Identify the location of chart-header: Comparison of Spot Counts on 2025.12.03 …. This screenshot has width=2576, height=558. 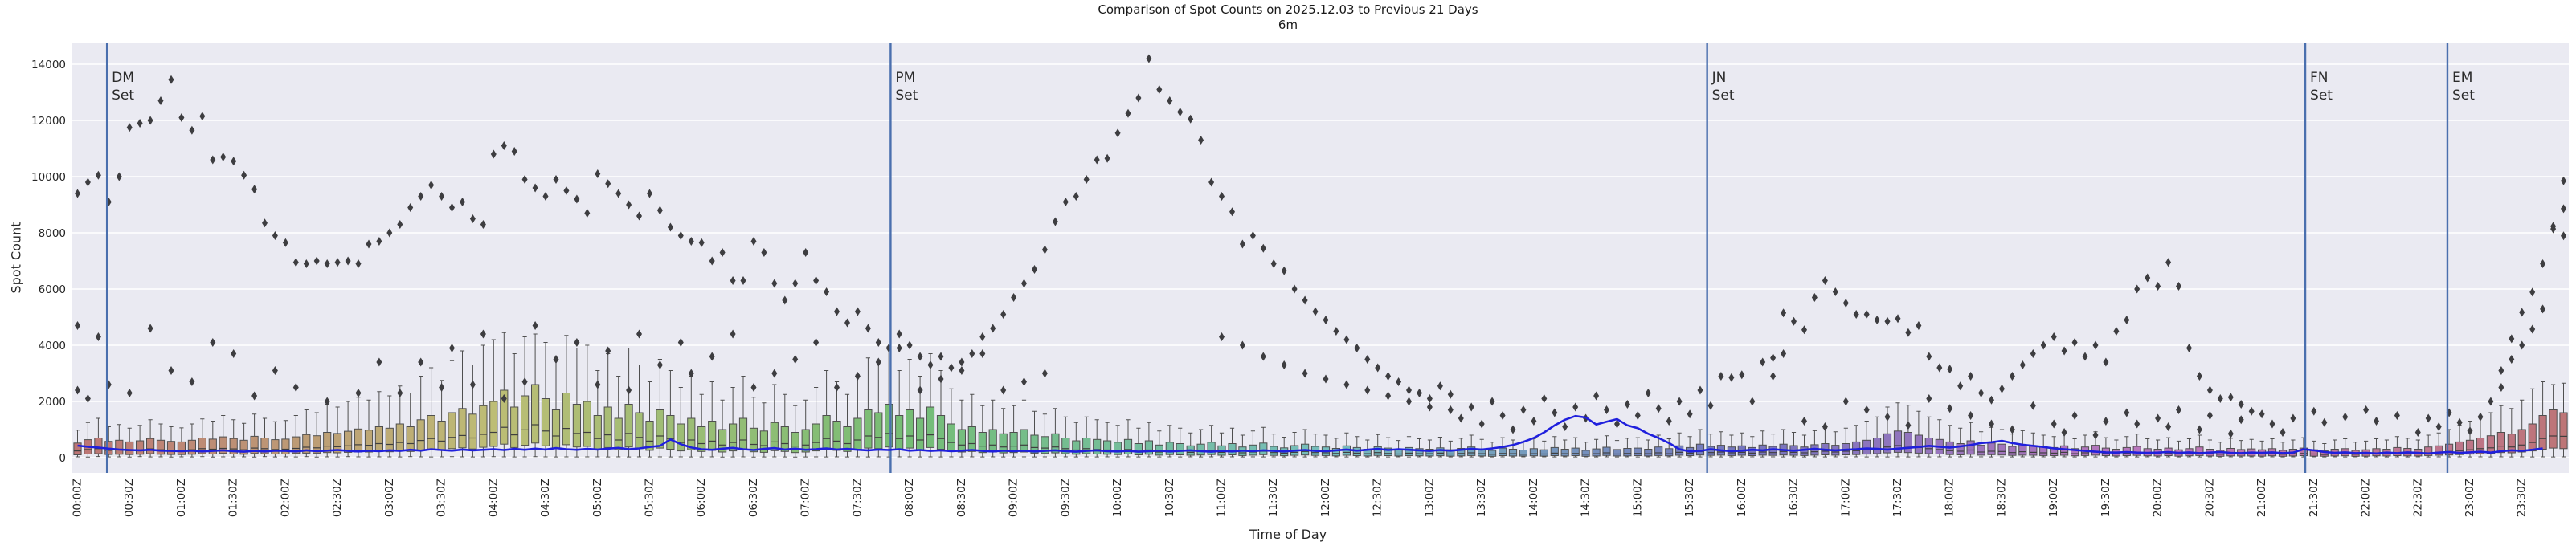
(1288, 17).